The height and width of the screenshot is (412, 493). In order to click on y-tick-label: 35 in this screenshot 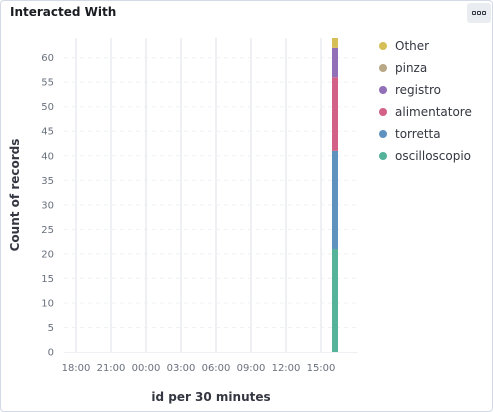, I will do `click(47, 181)`.